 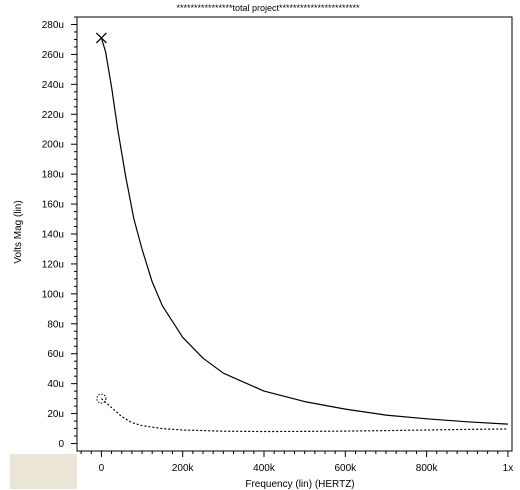 I want to click on y-tick-label: 280u, so click(x=53, y=25).